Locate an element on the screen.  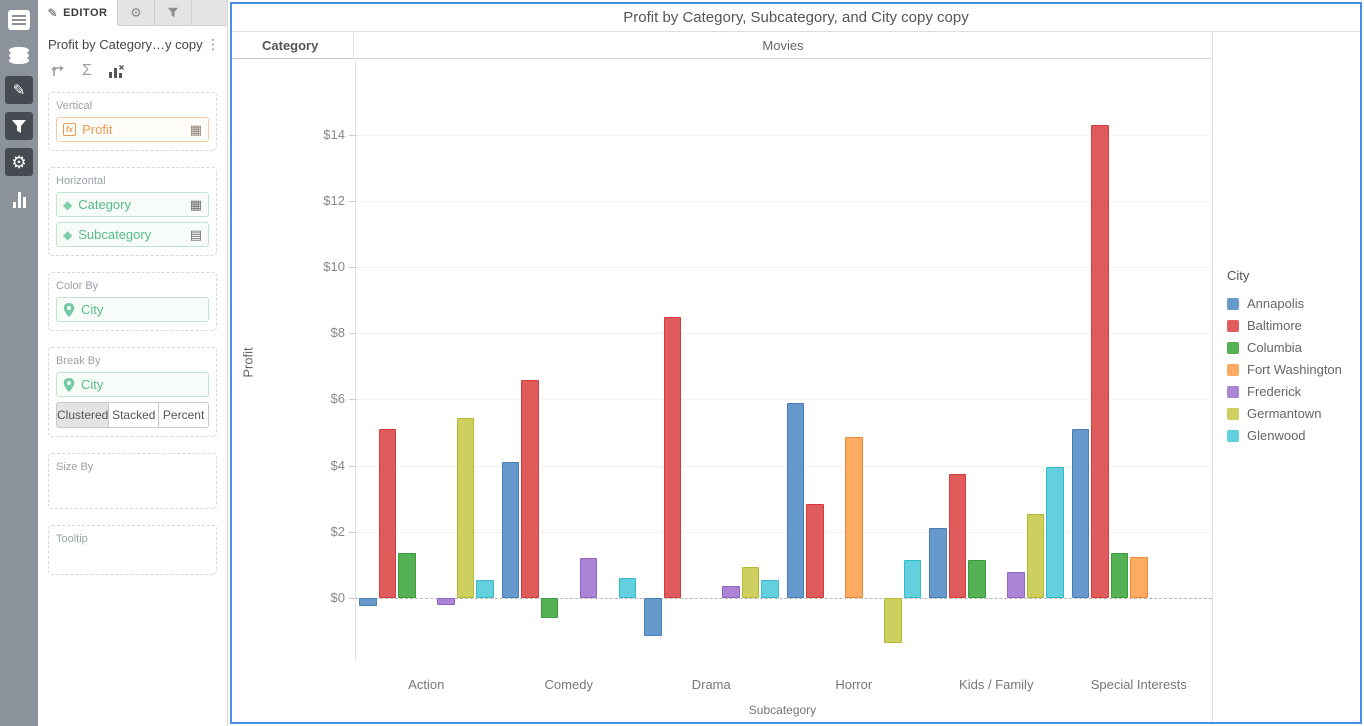
bar-comedy-columbia is located at coordinates (549, 608).